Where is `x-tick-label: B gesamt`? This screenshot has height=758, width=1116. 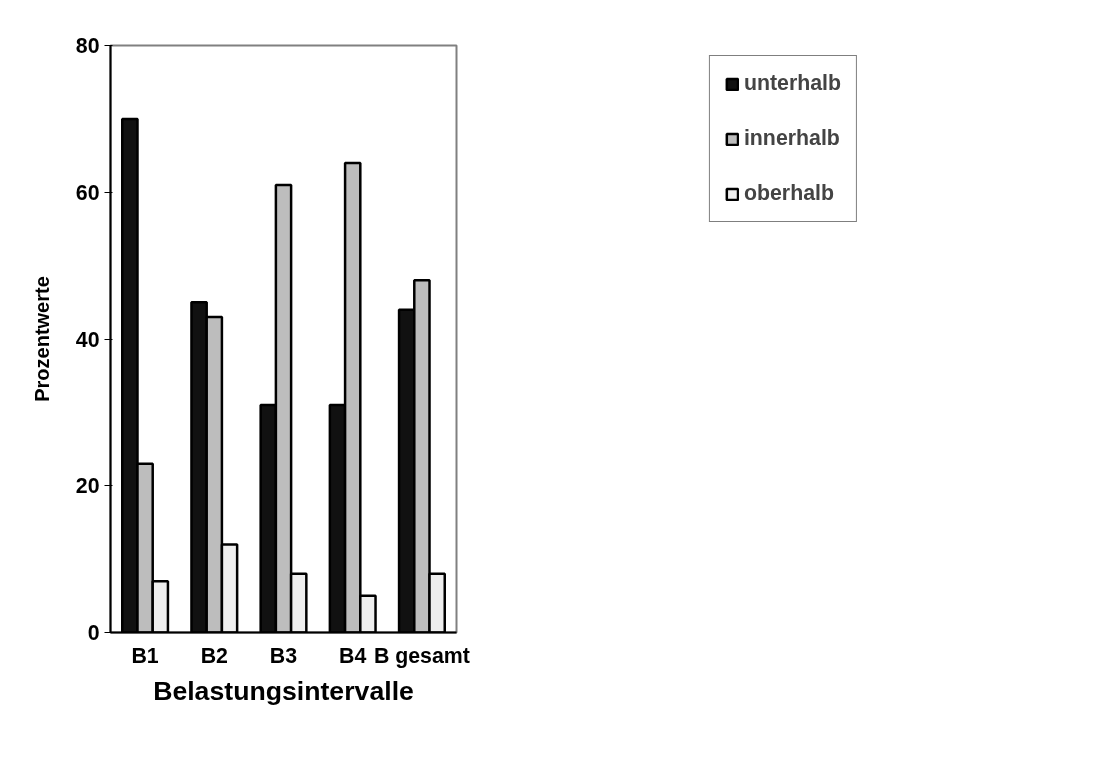
x-tick-label: B gesamt is located at coordinates (421, 655).